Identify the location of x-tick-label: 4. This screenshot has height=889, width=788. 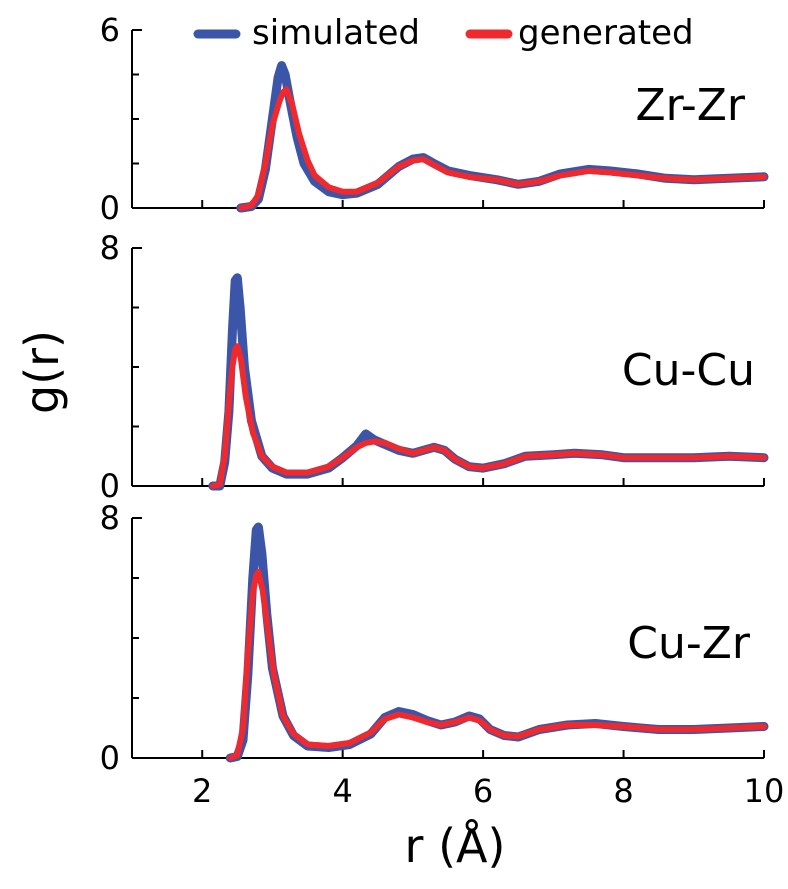
(342, 791).